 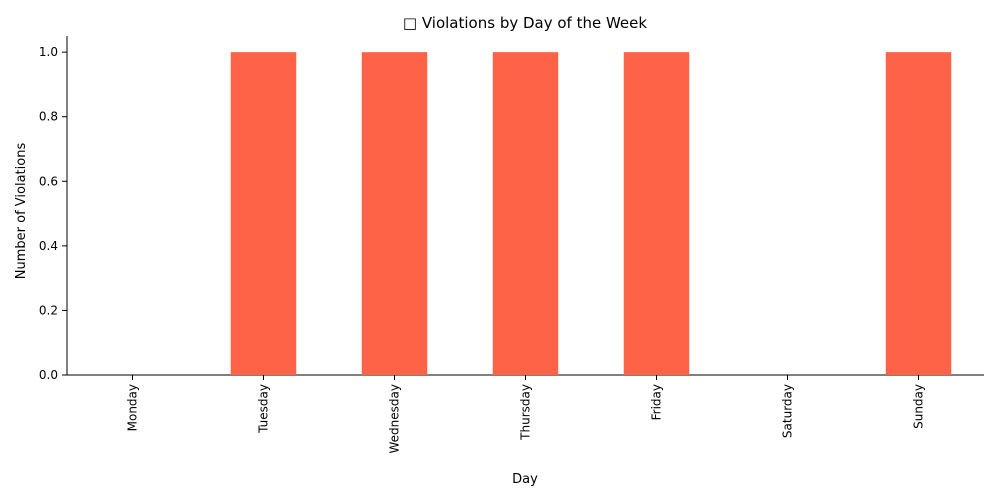 What do you see at coordinates (48, 310) in the screenshot?
I see `y-tick-label: 0.2` at bounding box center [48, 310].